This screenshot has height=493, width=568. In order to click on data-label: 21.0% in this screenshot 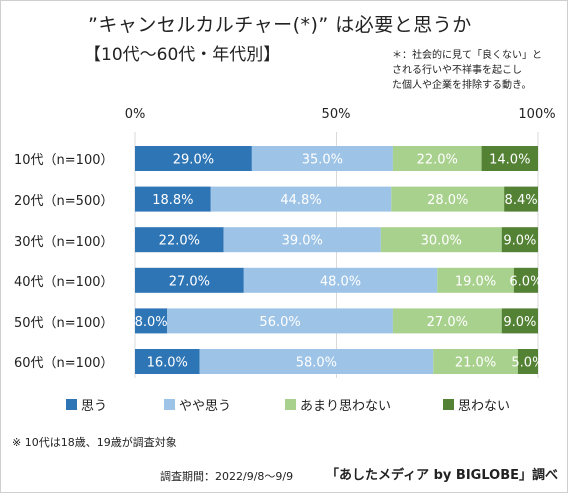, I will do `click(475, 363)`.